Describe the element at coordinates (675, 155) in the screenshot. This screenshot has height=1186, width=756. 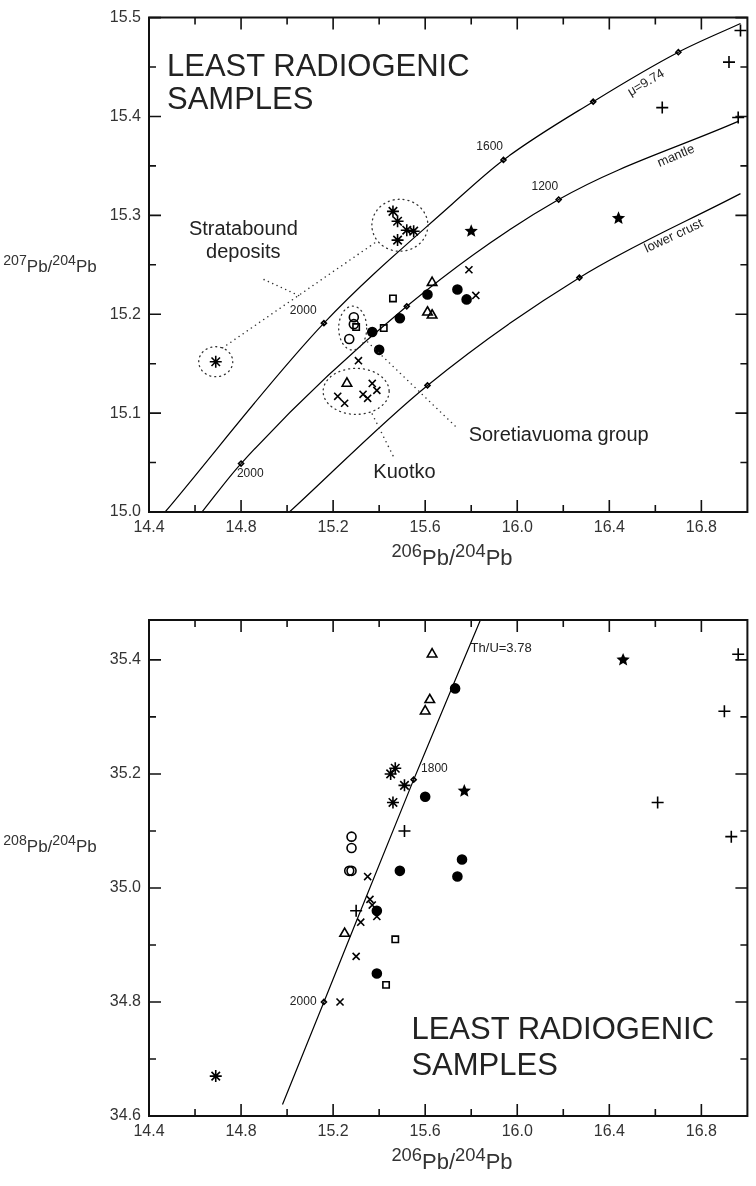
I see `annotation: mantle` at that location.